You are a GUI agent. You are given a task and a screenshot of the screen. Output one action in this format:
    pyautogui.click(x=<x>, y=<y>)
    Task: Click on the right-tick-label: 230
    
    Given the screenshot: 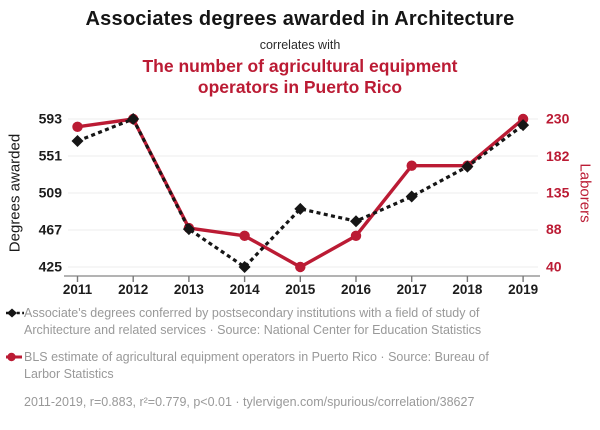 What is the action you would take?
    pyautogui.click(x=558, y=119)
    